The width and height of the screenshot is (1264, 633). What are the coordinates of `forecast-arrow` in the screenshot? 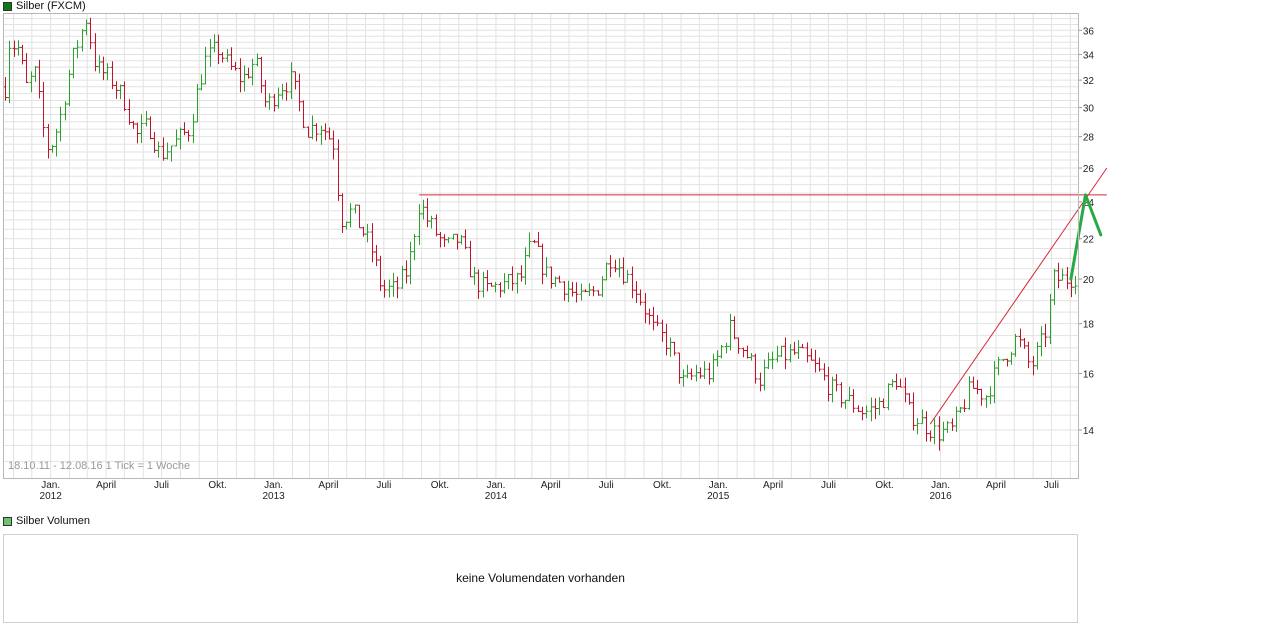 It's located at (1086, 237).